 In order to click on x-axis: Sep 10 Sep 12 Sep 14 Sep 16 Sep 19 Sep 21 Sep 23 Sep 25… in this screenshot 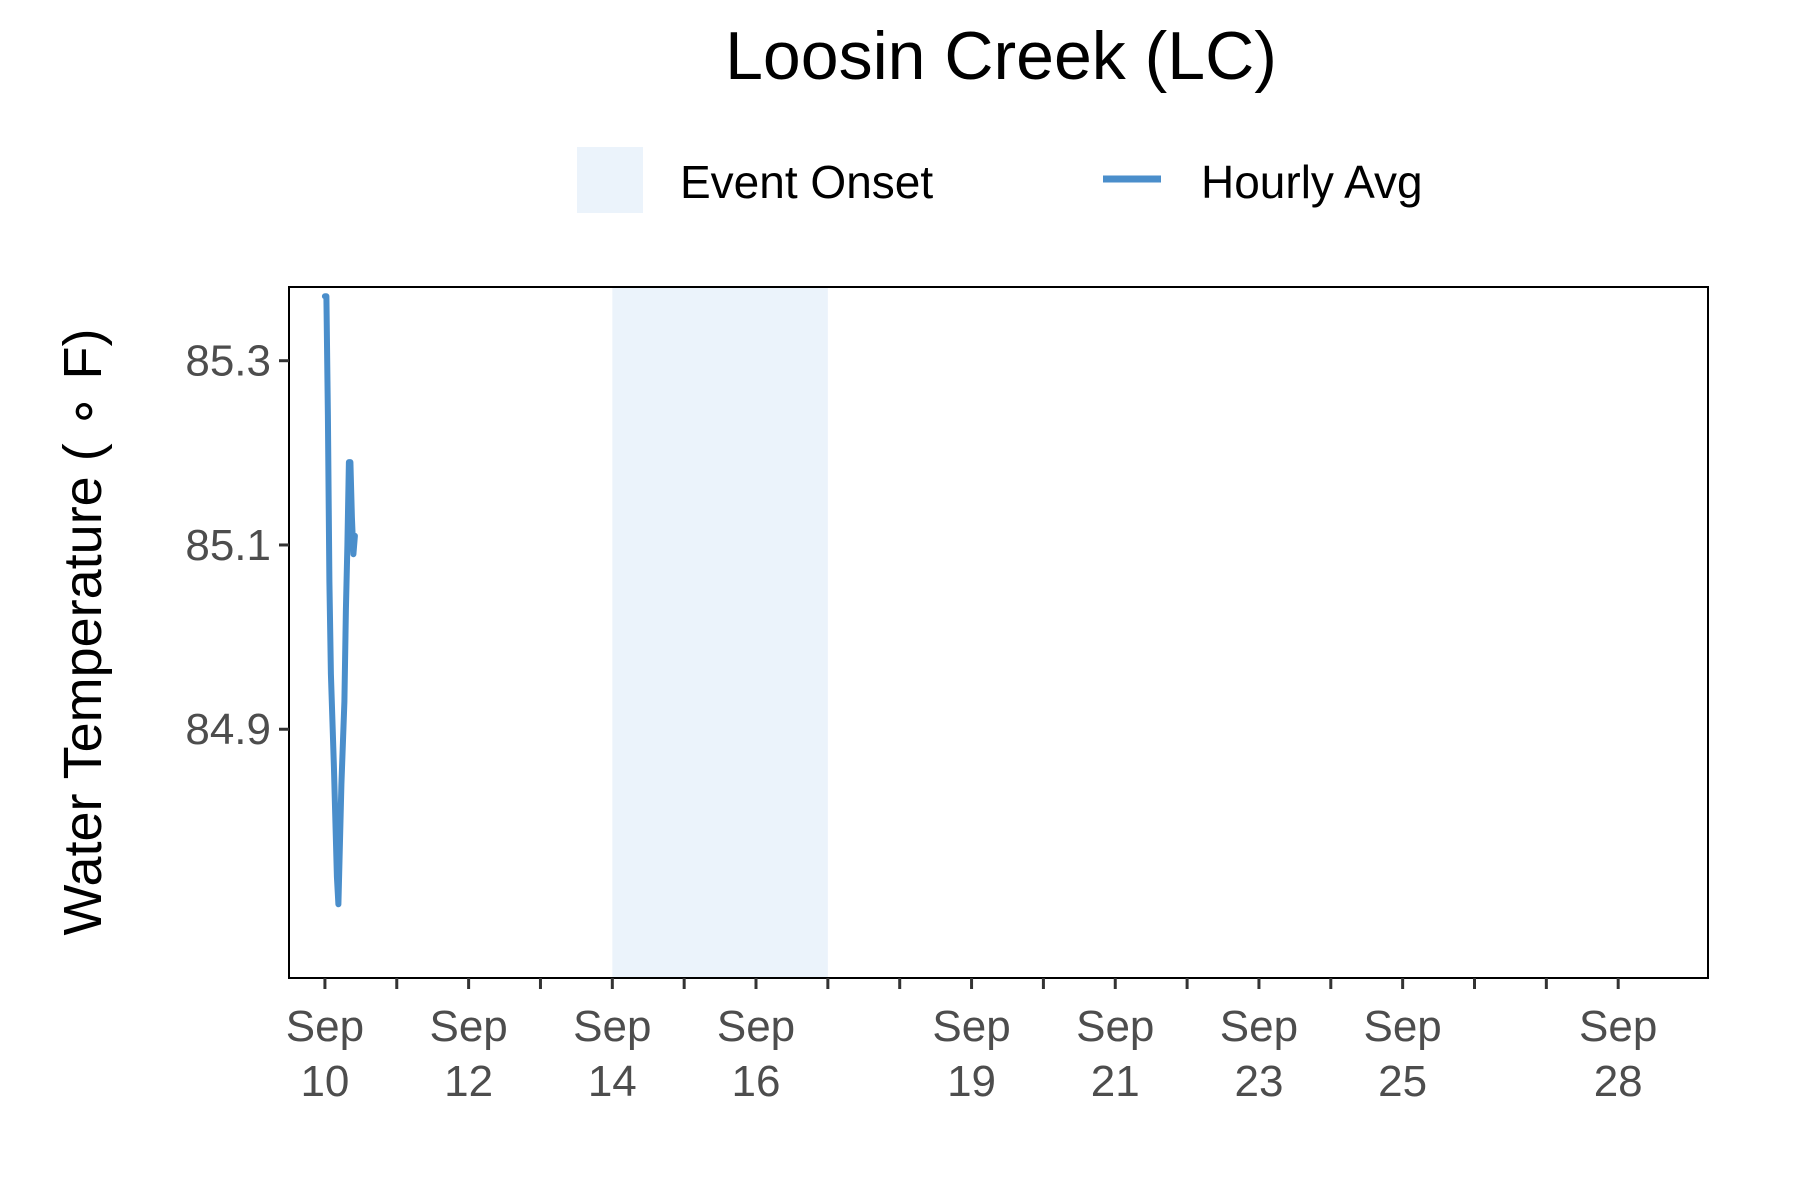, I will do `click(971, 1042)`.